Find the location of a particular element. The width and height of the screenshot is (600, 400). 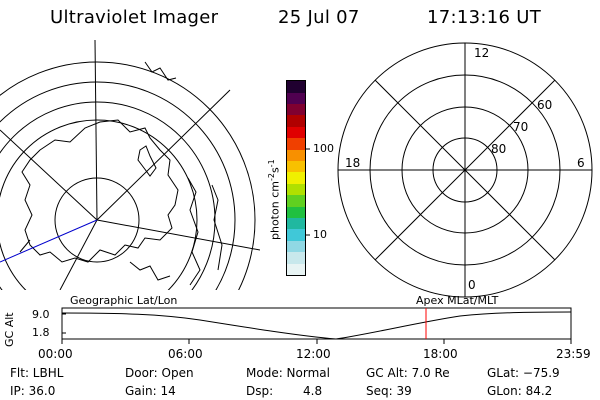

colorbar-unit-label: photon cm-2s-1 is located at coordinates (274, 199).